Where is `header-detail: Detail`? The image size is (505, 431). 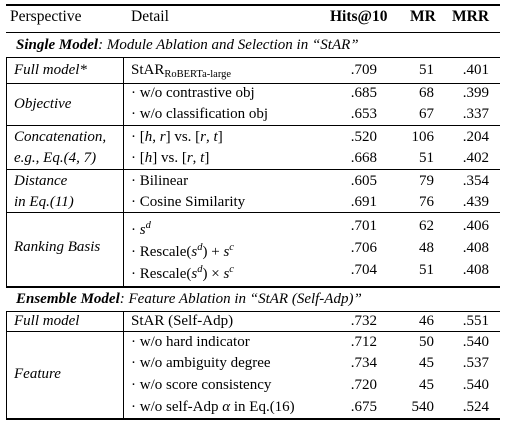 header-detail: Detail is located at coordinates (150, 16).